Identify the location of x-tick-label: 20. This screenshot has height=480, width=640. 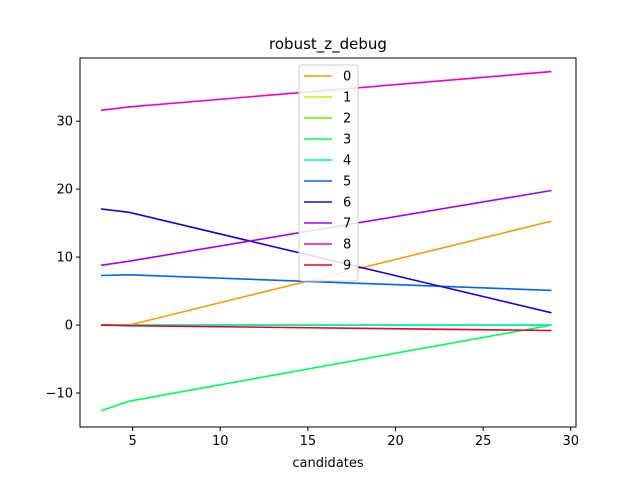
(395, 441).